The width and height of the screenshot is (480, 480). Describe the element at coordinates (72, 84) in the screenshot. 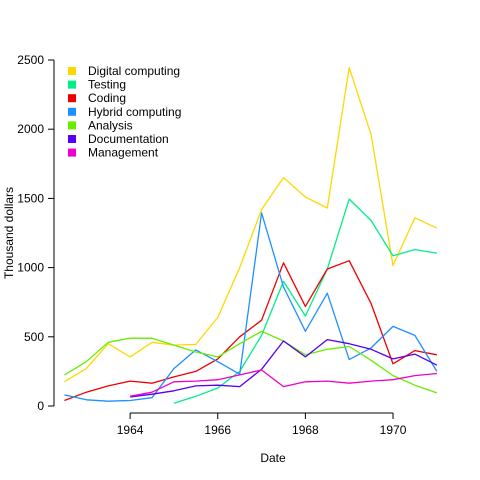

I see `legend-swatch-testing` at that location.